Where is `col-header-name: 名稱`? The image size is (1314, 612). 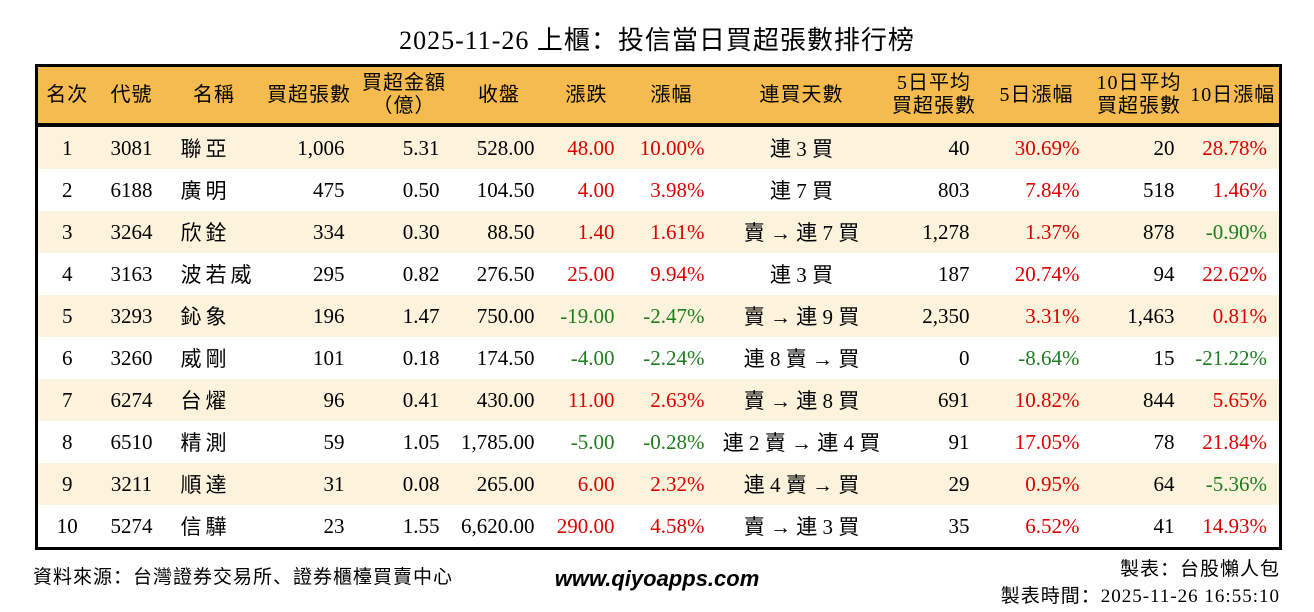
col-header-name: 名稱 is located at coordinates (214, 96).